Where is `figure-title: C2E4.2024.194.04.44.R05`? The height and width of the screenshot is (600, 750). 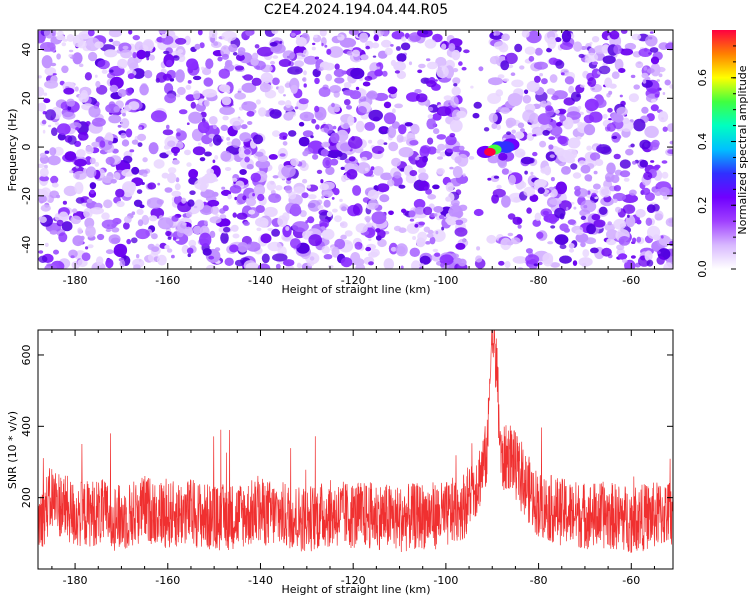 figure-title: C2E4.2024.194.04.44.R05 is located at coordinates (356, 10).